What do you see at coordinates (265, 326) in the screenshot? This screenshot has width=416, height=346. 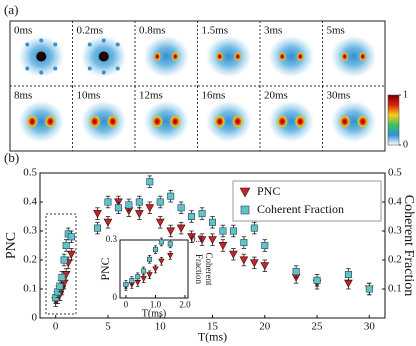 I see `x-tick-label: 20` at bounding box center [265, 326].